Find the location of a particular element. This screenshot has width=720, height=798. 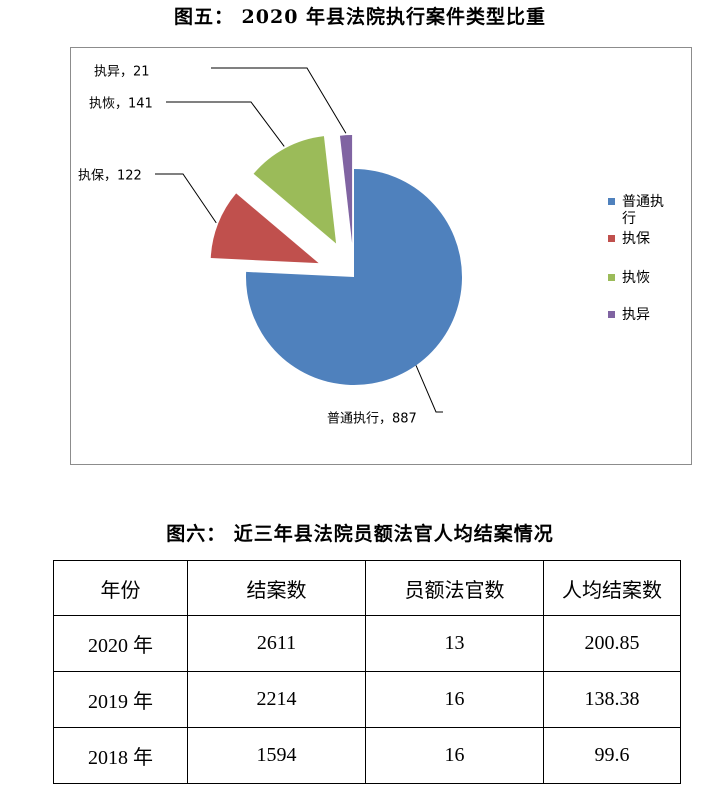

legend-label-preservation: 执保 is located at coordinates (636, 239).